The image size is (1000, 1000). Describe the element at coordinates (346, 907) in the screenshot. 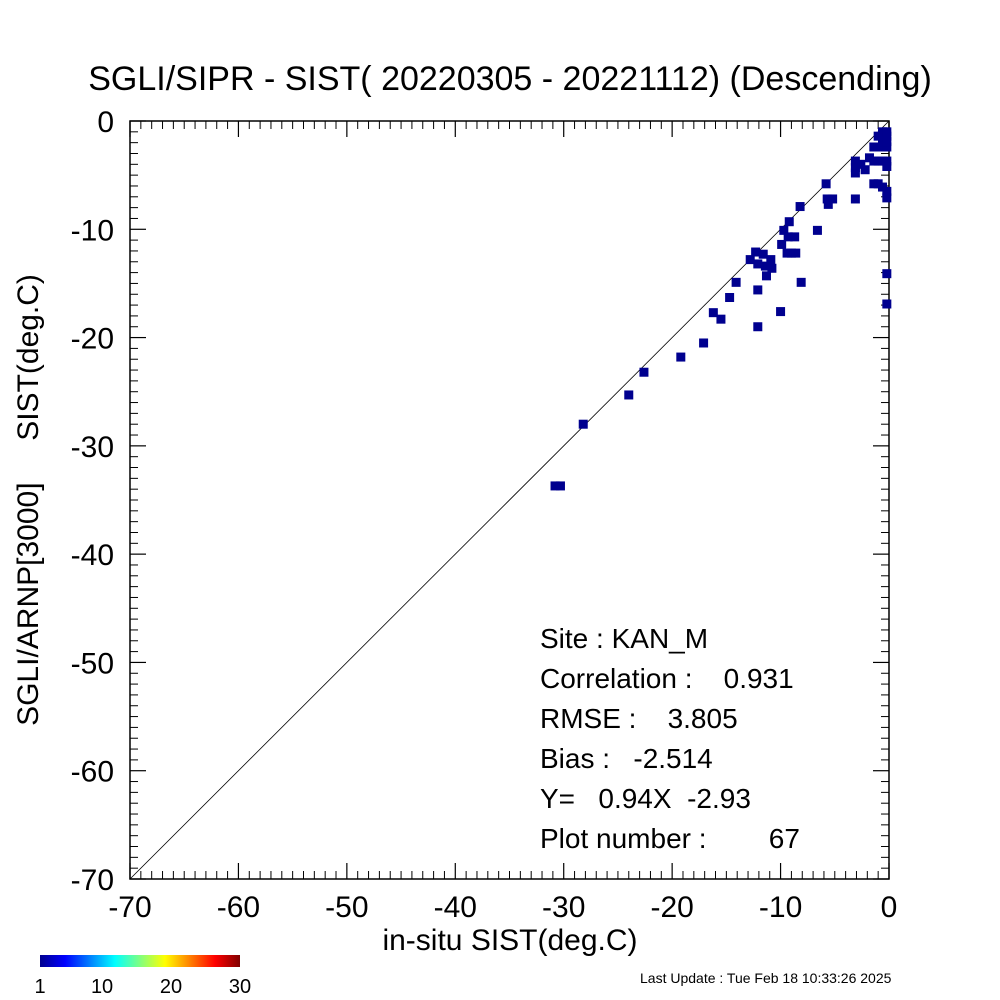

I see `x-tick-label: -50` at that location.